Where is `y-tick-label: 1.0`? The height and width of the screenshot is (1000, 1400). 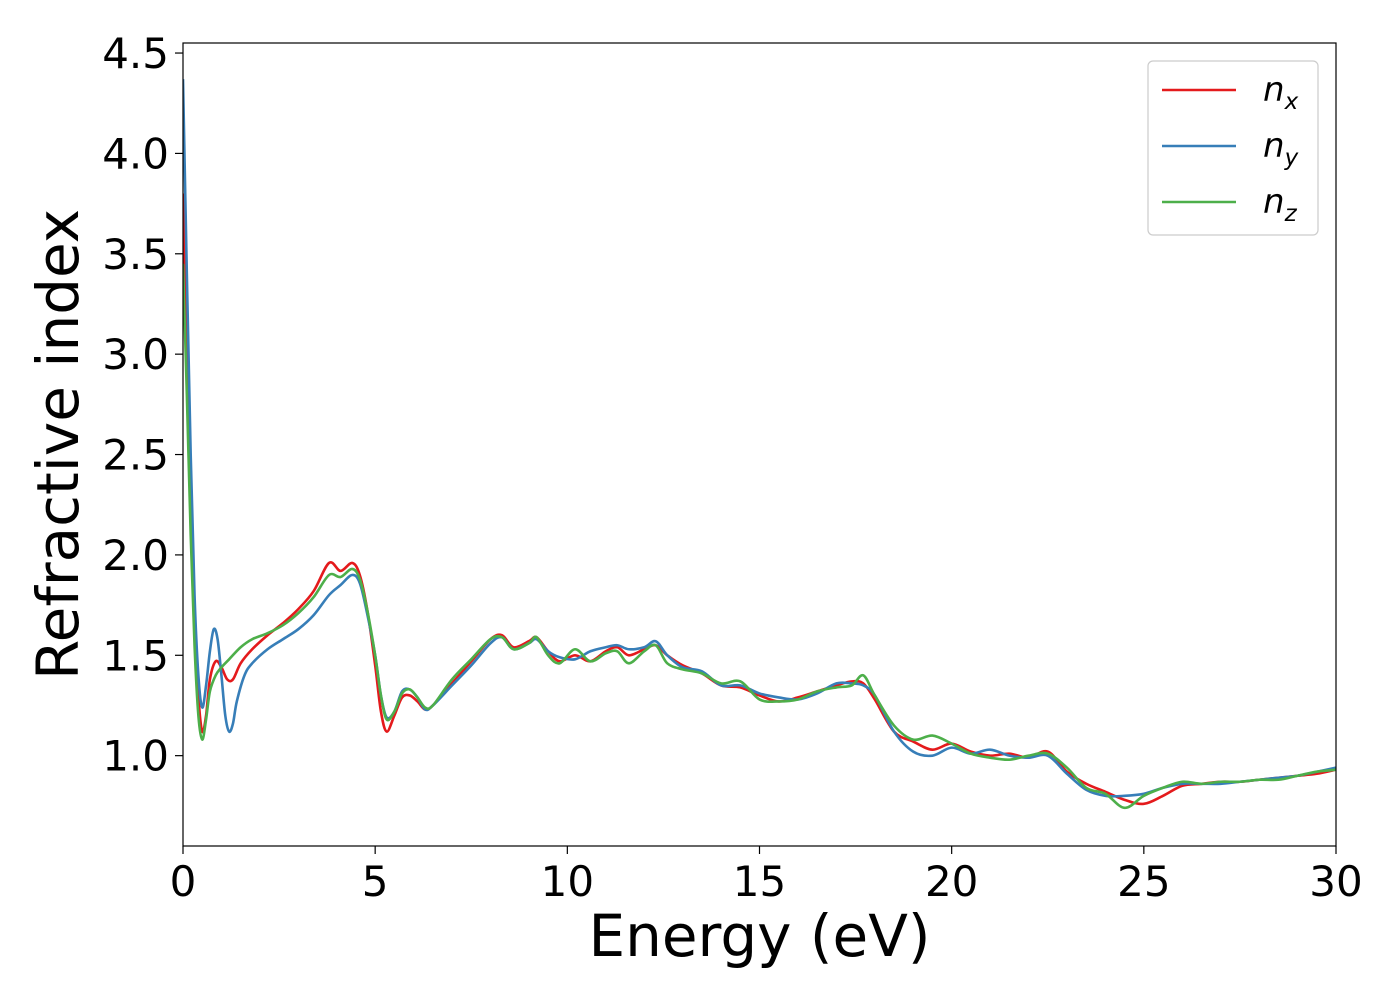 y-tick-label: 1.0 is located at coordinates (135, 756).